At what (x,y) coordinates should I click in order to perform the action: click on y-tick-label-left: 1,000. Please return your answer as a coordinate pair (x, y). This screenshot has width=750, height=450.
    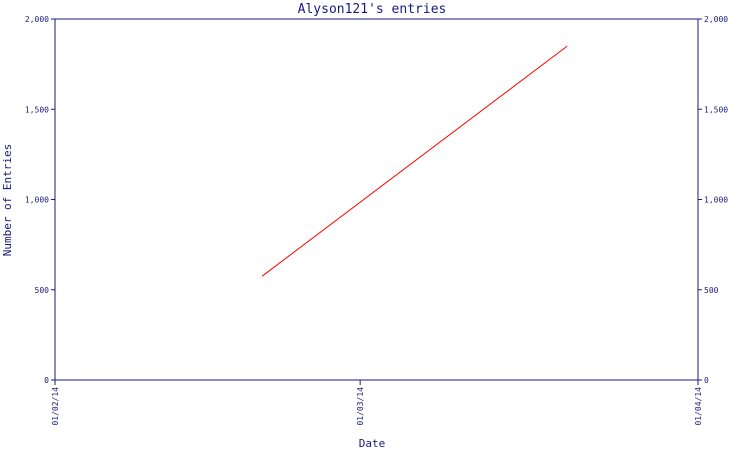
    Looking at the image, I should click on (37, 200).